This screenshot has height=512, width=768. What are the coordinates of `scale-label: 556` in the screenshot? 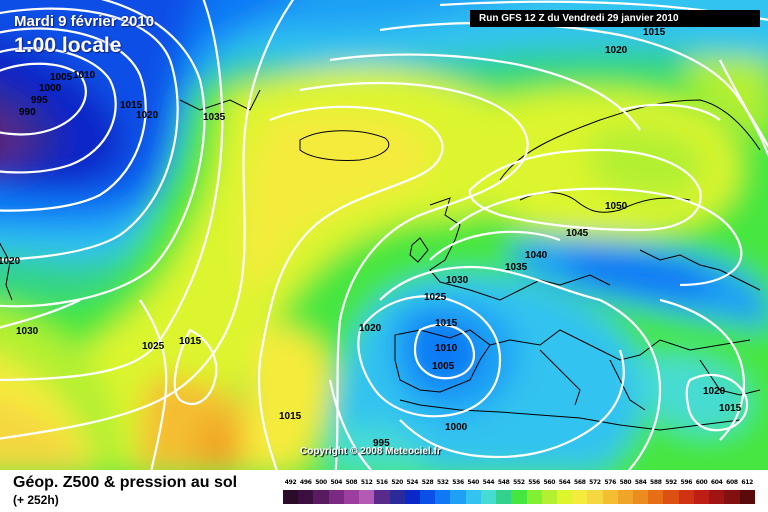 It's located at (534, 482).